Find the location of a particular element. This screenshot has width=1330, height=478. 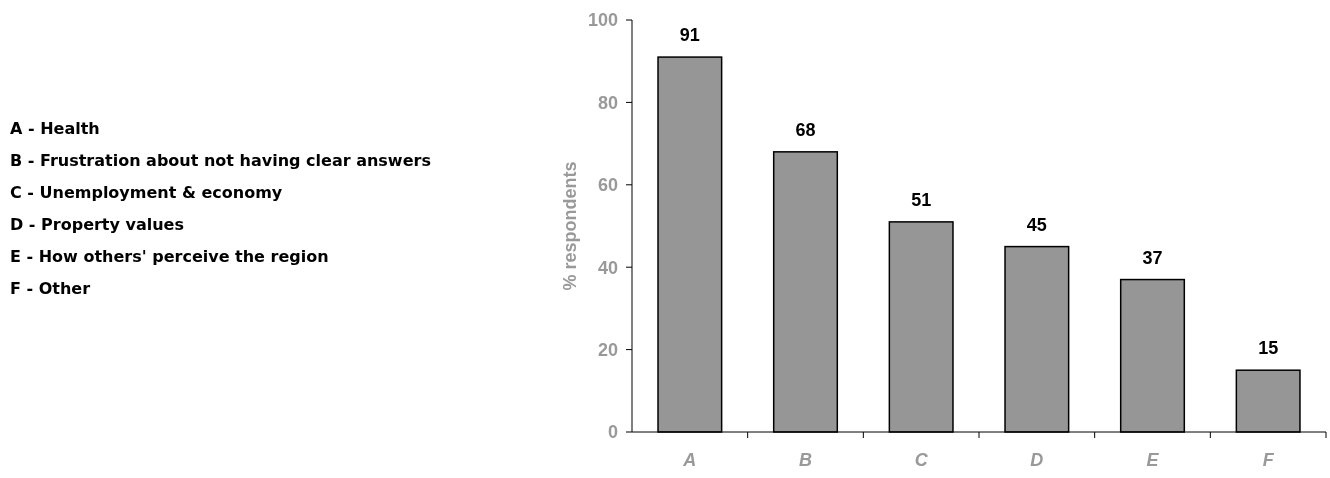

y-tick-label: 80 is located at coordinates (607, 102).